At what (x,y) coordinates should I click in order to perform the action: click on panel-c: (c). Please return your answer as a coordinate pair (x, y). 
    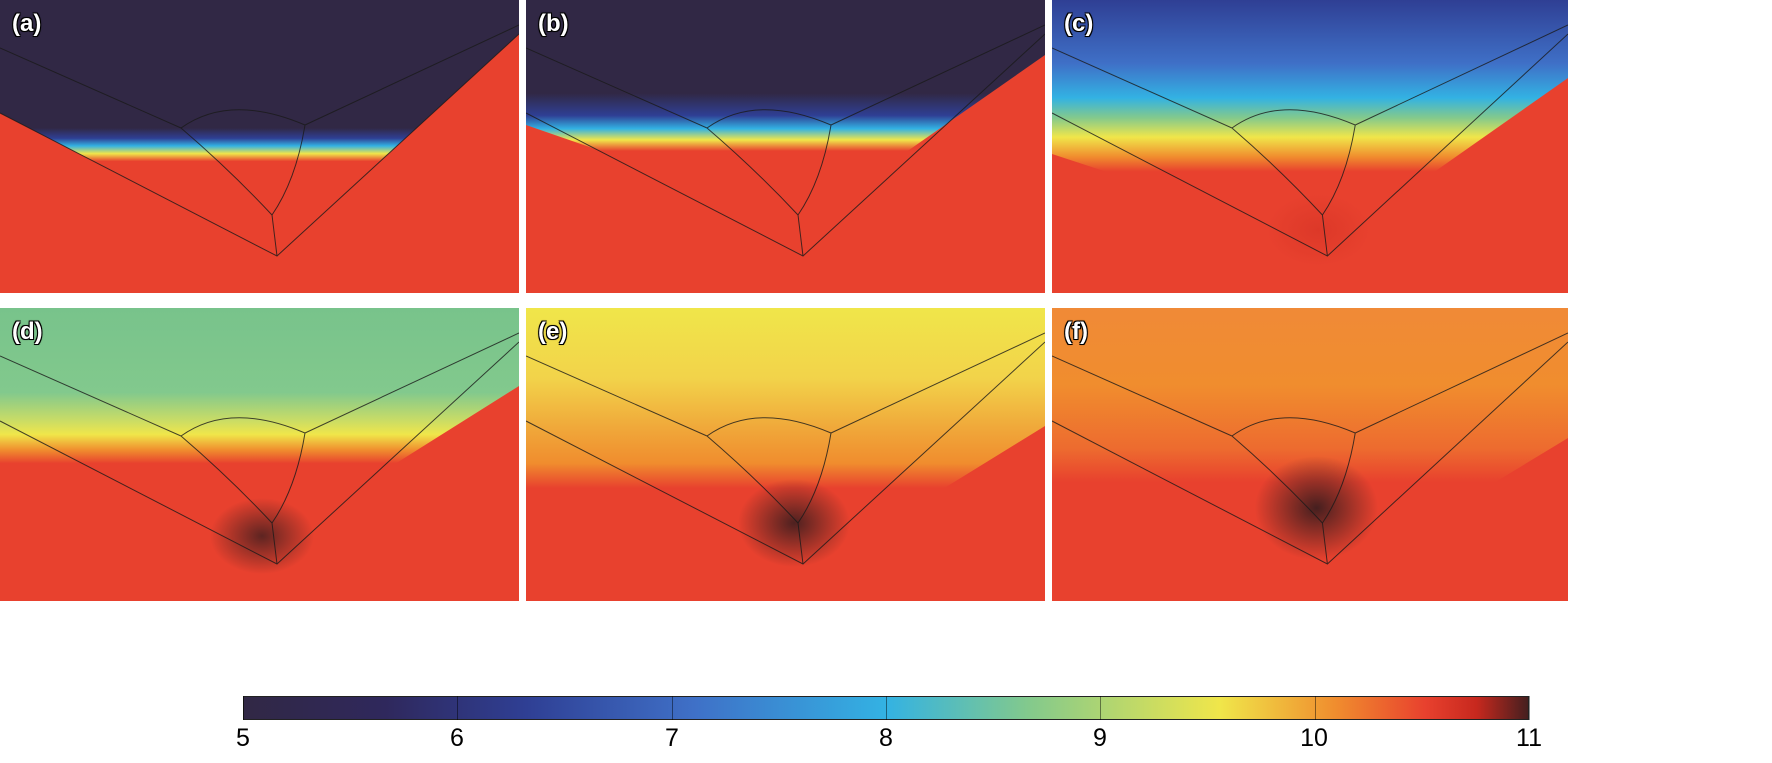
    Looking at the image, I should click on (1310, 146).